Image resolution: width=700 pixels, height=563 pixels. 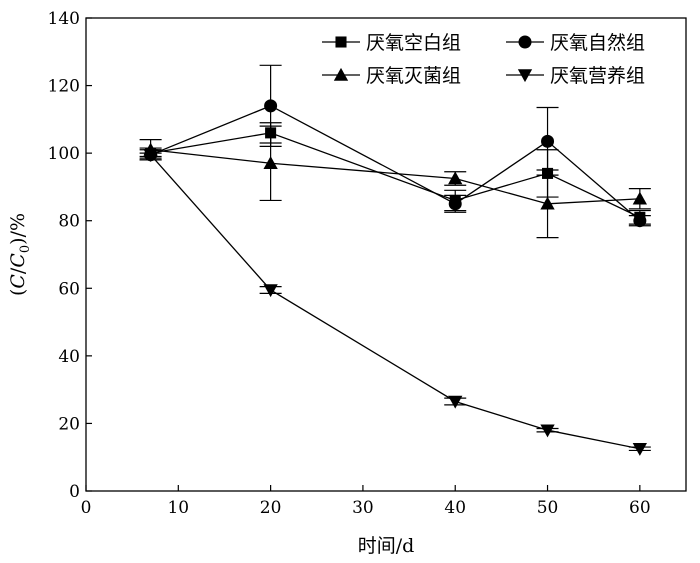 What do you see at coordinates (271, 508) in the screenshot?
I see `x-tick-label: 20` at bounding box center [271, 508].